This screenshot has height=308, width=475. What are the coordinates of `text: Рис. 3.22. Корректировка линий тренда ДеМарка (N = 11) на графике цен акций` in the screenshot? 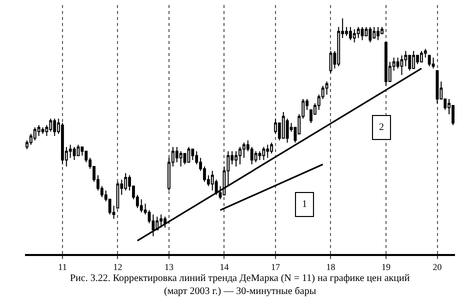 It's located at (240, 278).